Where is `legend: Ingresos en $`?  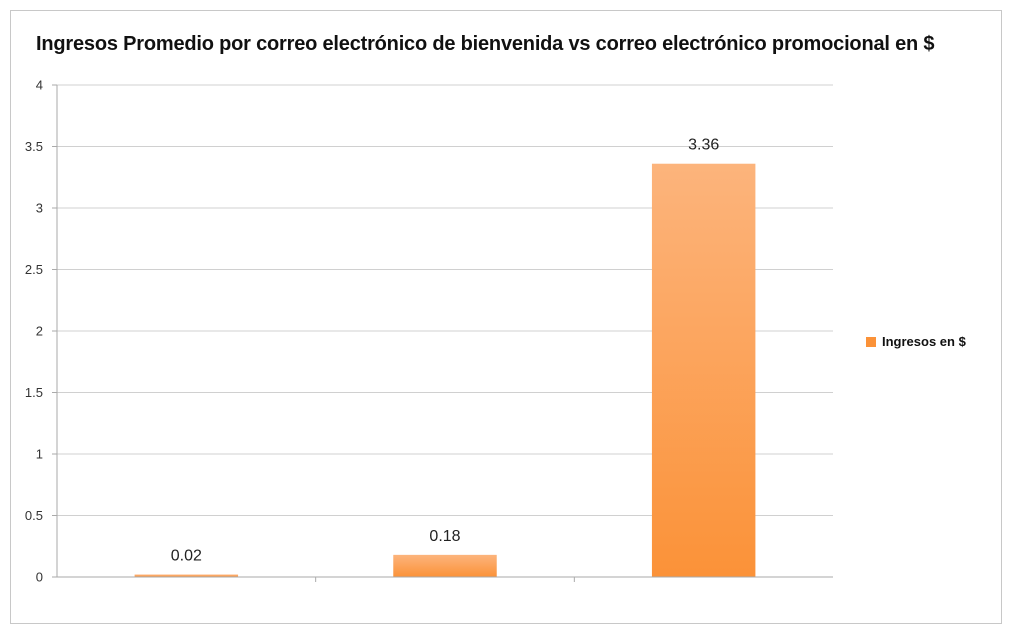
legend: Ingresos en $ is located at coordinates (916, 341).